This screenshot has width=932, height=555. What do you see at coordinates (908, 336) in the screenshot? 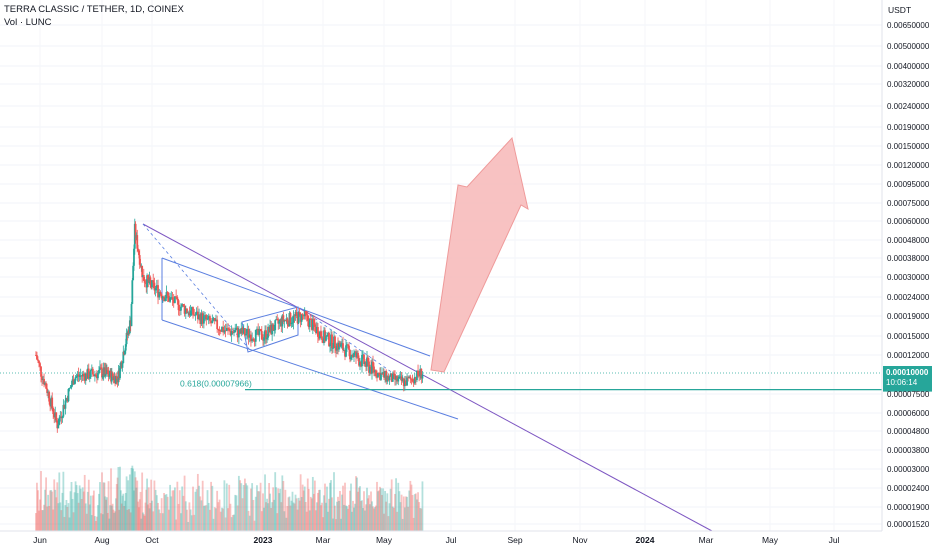
I see `price-tick-label: 0.00015000` at bounding box center [908, 336].